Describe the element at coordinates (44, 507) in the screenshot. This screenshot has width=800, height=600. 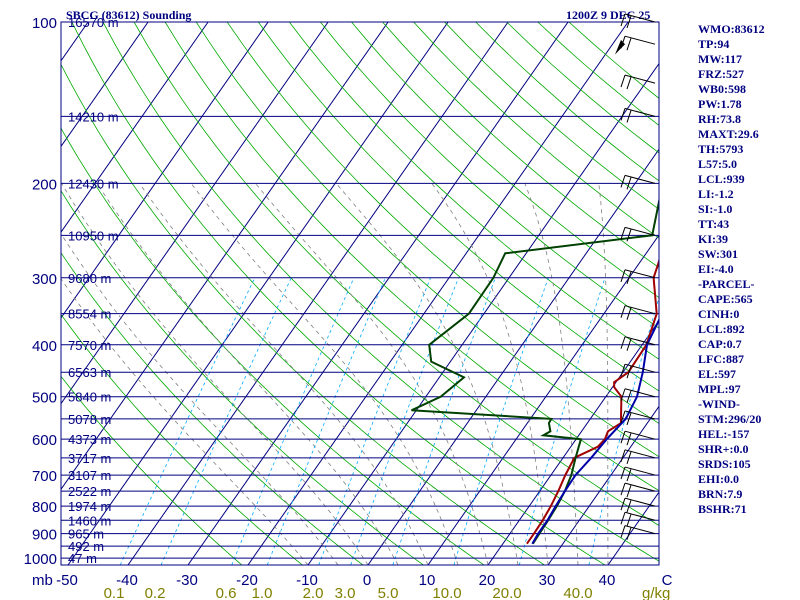
I see `pressure-tick-label: 800` at that location.